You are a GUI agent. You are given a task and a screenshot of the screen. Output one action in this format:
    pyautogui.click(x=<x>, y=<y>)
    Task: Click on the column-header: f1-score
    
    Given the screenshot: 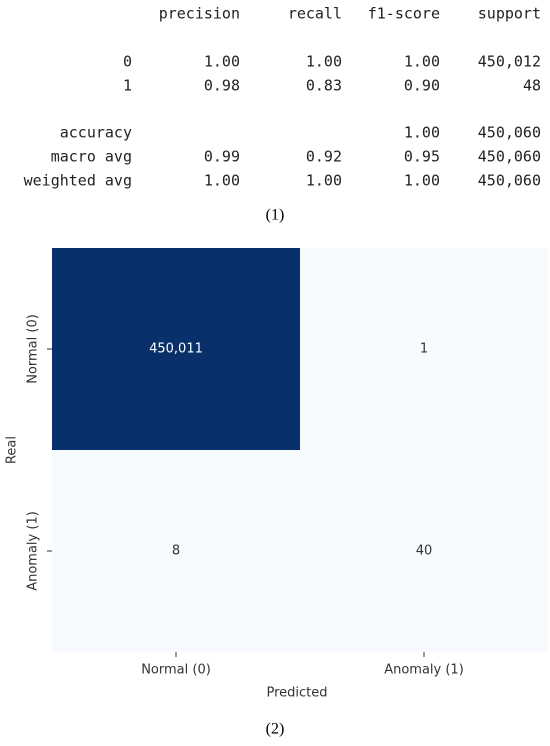 What is the action you would take?
    pyautogui.click(x=404, y=14)
    